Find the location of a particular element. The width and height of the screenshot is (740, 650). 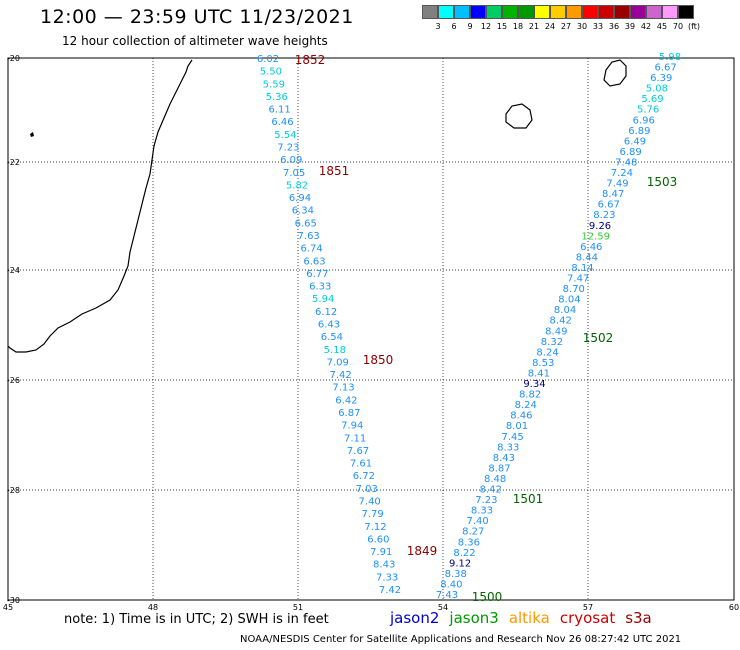

wave-height-label: 6.89 is located at coordinates (631, 152).